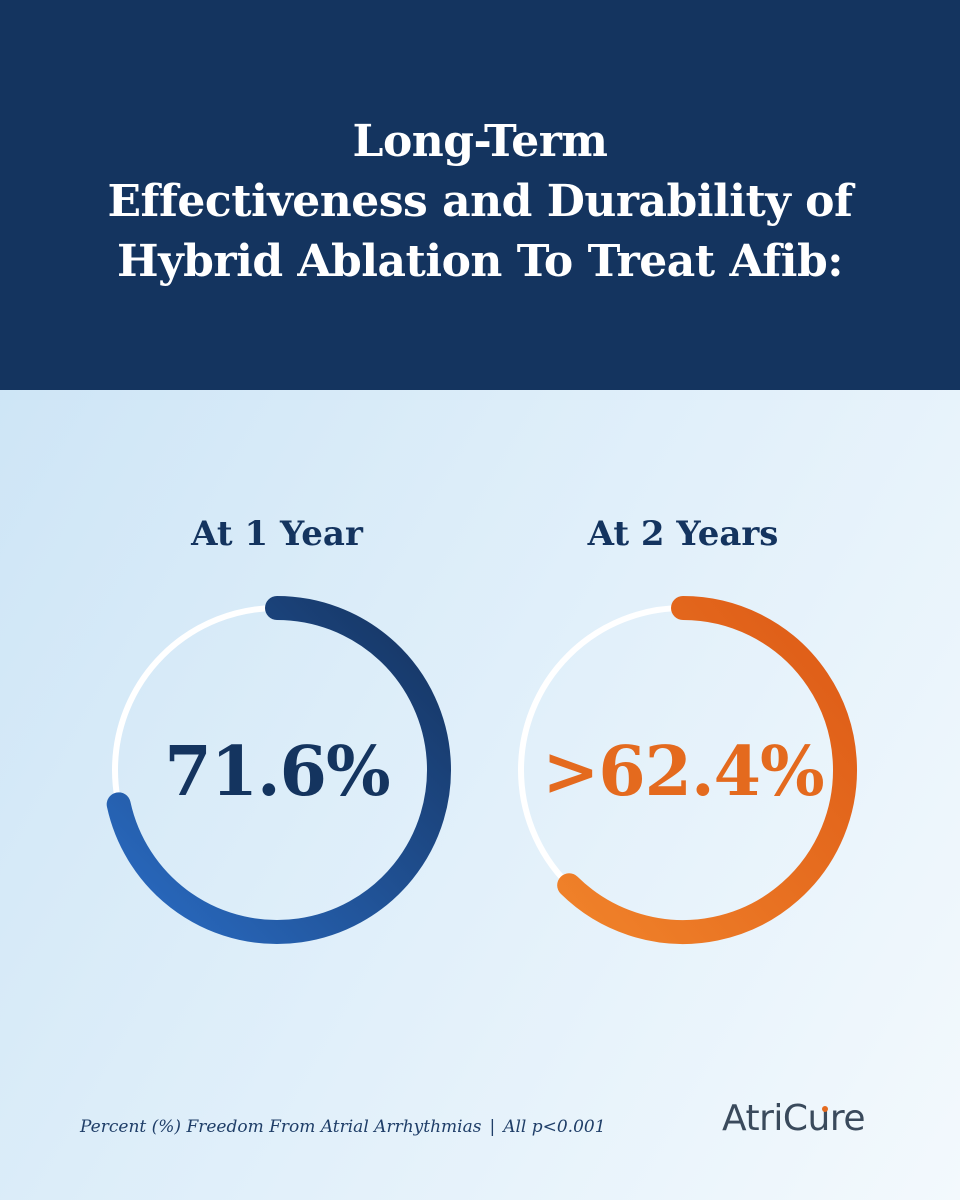 Image resolution: width=960 pixels, height=1200 pixels. What do you see at coordinates (825, 1109) in the screenshot?
I see `logo-accent-icon` at bounding box center [825, 1109].